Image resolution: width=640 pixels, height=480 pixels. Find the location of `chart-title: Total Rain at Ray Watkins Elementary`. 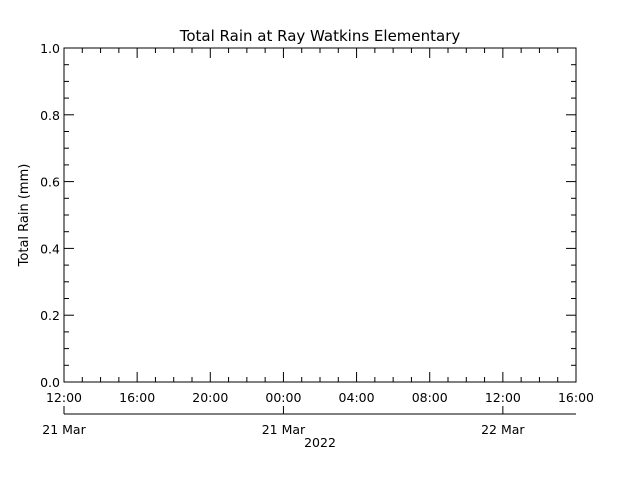

chart-title: Total Rain at Ray Watkins Elementary is located at coordinates (320, 36).